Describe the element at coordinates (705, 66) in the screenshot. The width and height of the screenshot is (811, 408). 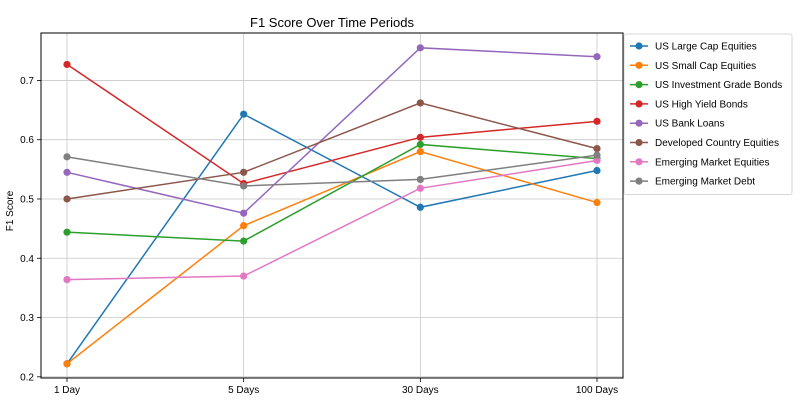
I see `legend-label: US Small Cap Equities` at that location.